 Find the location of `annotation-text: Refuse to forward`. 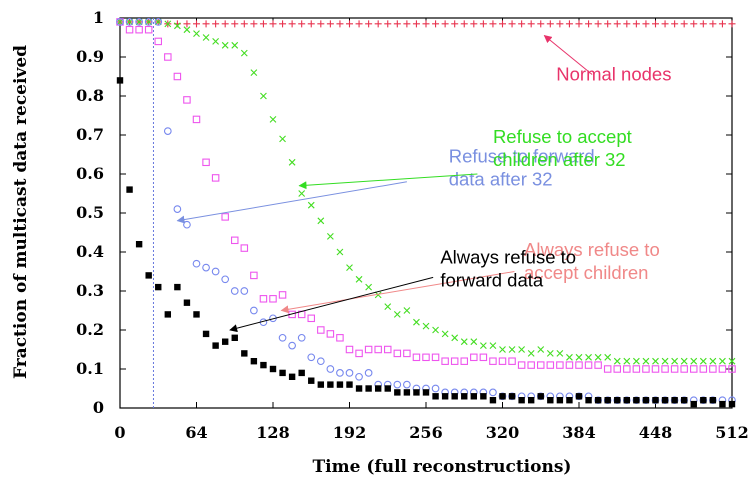

annotation-text: Refuse to forward is located at coordinates (522, 155).